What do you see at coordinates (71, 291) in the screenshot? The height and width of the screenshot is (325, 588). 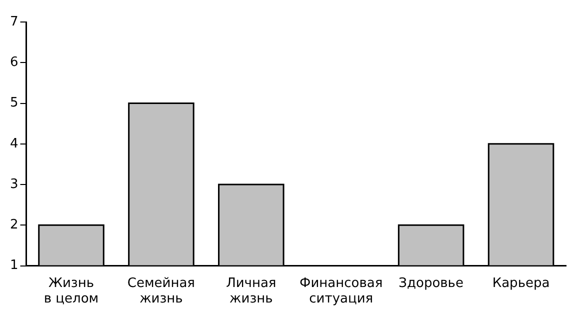 I see `x-tick-label: Жизнь в целом` at bounding box center [71, 291].